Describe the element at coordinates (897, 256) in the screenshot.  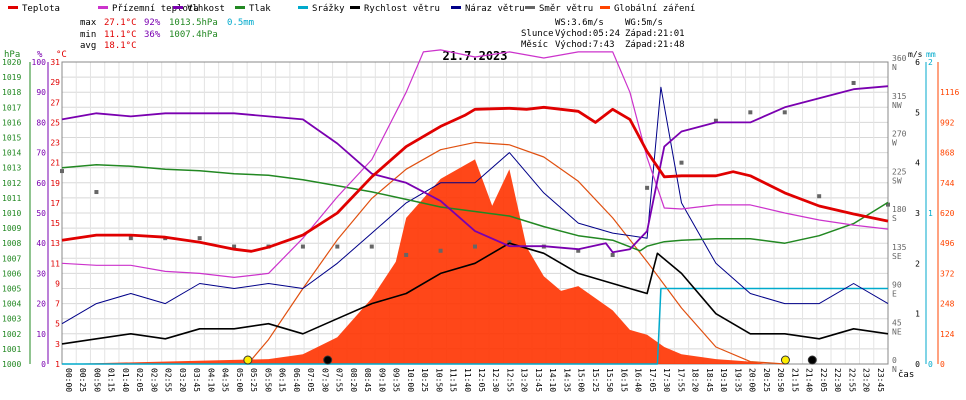
I see `wind-direction-tick-label: SE` at that location.